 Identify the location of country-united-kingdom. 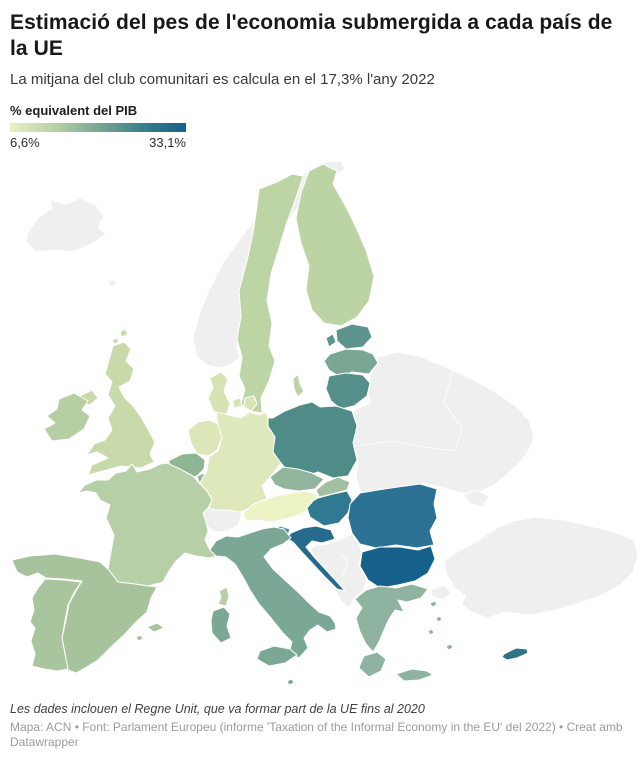
(121, 408).